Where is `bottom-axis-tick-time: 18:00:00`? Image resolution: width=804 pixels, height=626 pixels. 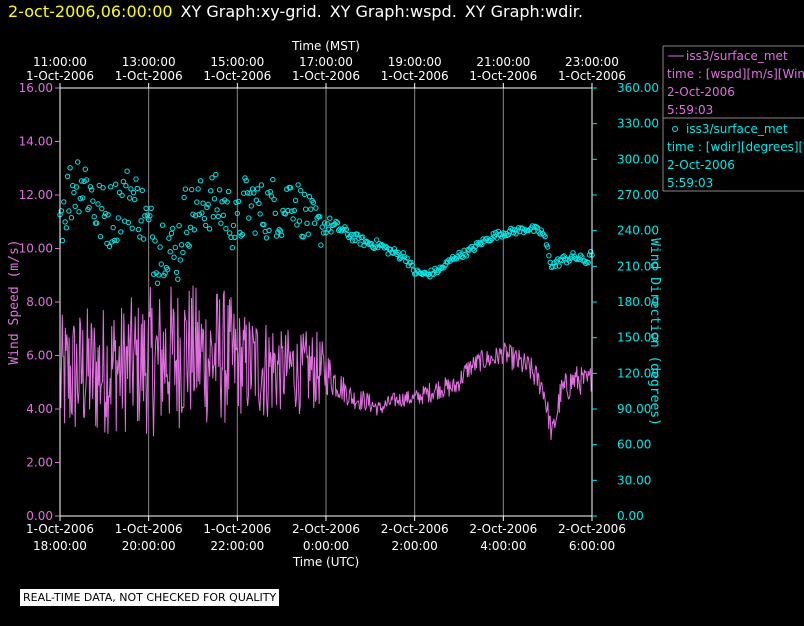 bottom-axis-tick-time: 18:00:00 is located at coordinates (60, 546).